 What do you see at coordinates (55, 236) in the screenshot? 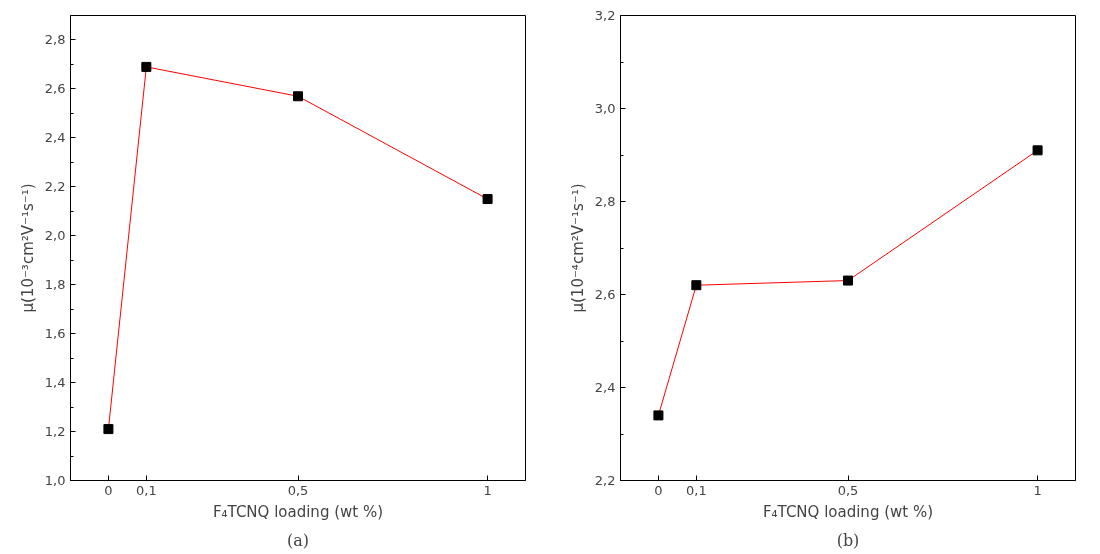
I see `y-tick-label: 2,0` at bounding box center [55, 236].